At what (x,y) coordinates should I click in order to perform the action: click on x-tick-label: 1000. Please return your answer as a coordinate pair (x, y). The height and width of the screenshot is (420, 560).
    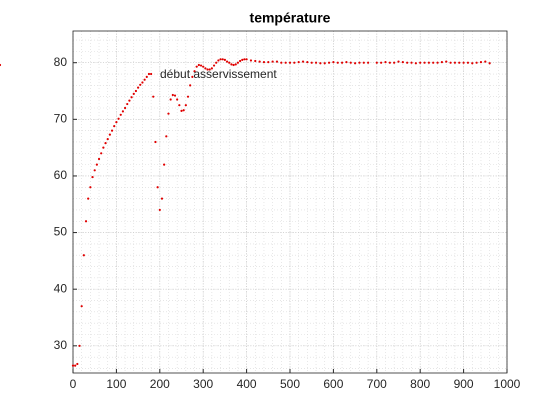
    Looking at the image, I should click on (507, 384).